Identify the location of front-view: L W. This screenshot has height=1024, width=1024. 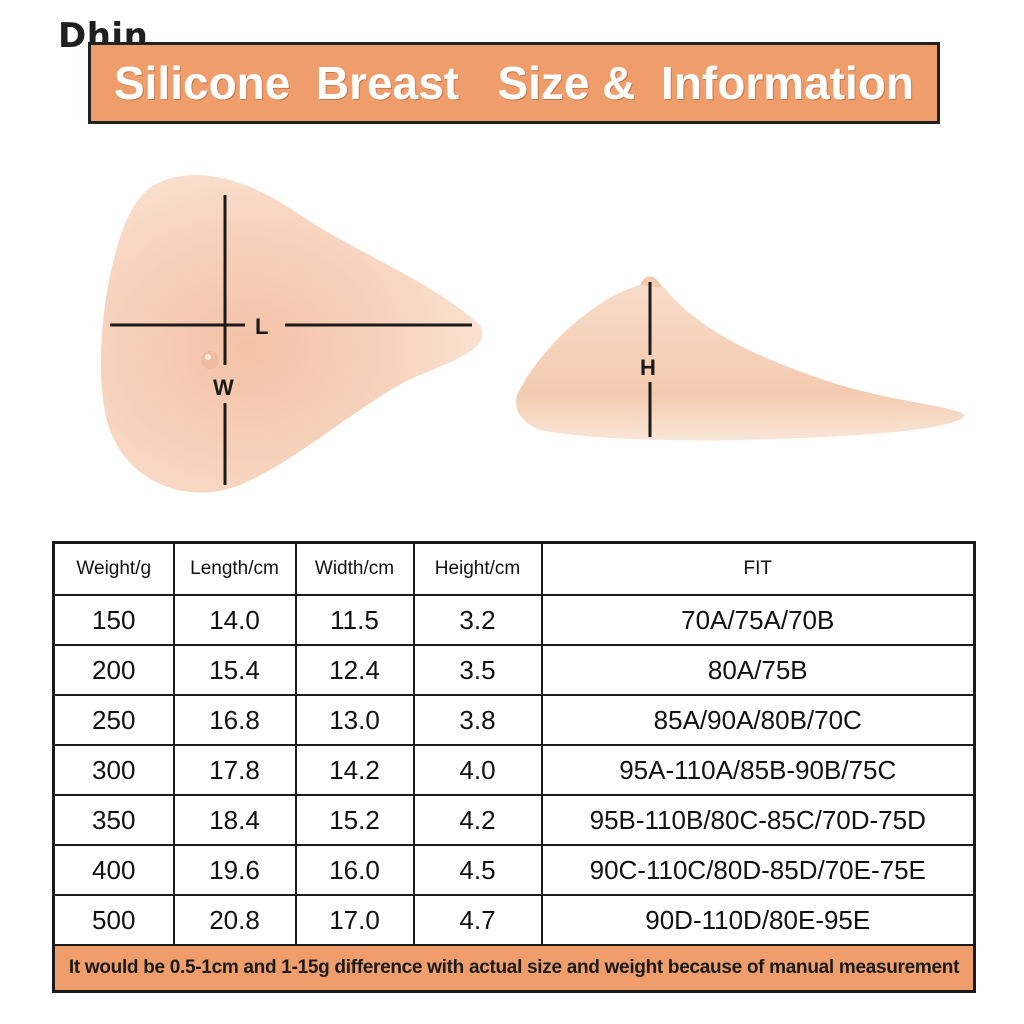
(291, 333).